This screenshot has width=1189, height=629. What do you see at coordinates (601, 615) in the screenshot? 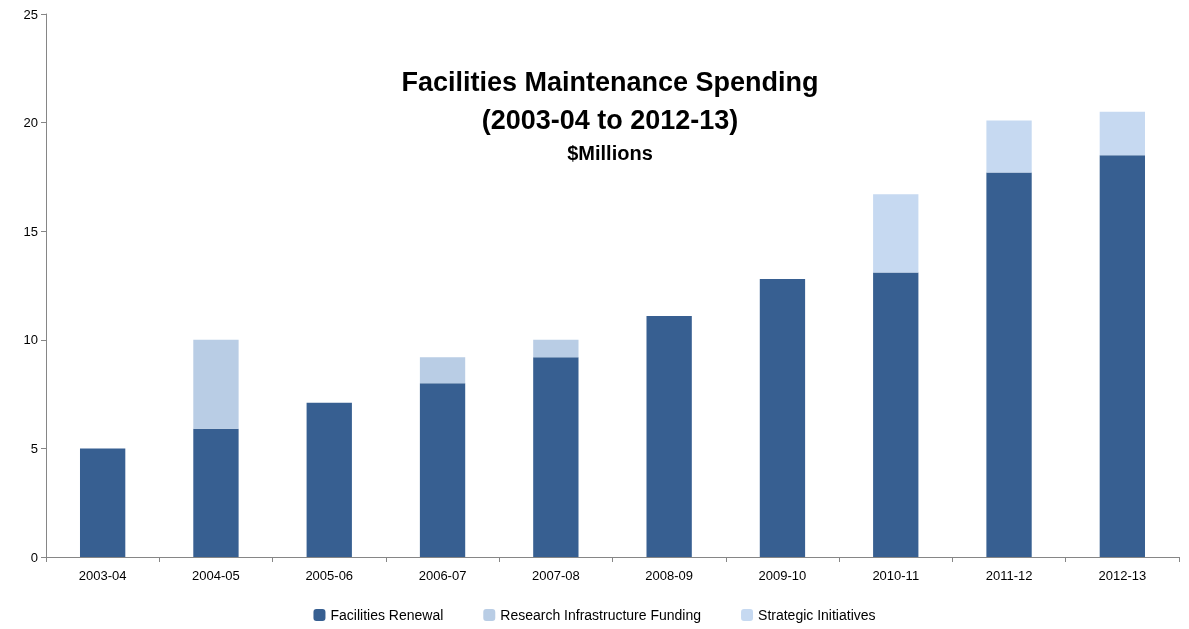
I see `legend-label: Research Infrastructure Funding` at bounding box center [601, 615].